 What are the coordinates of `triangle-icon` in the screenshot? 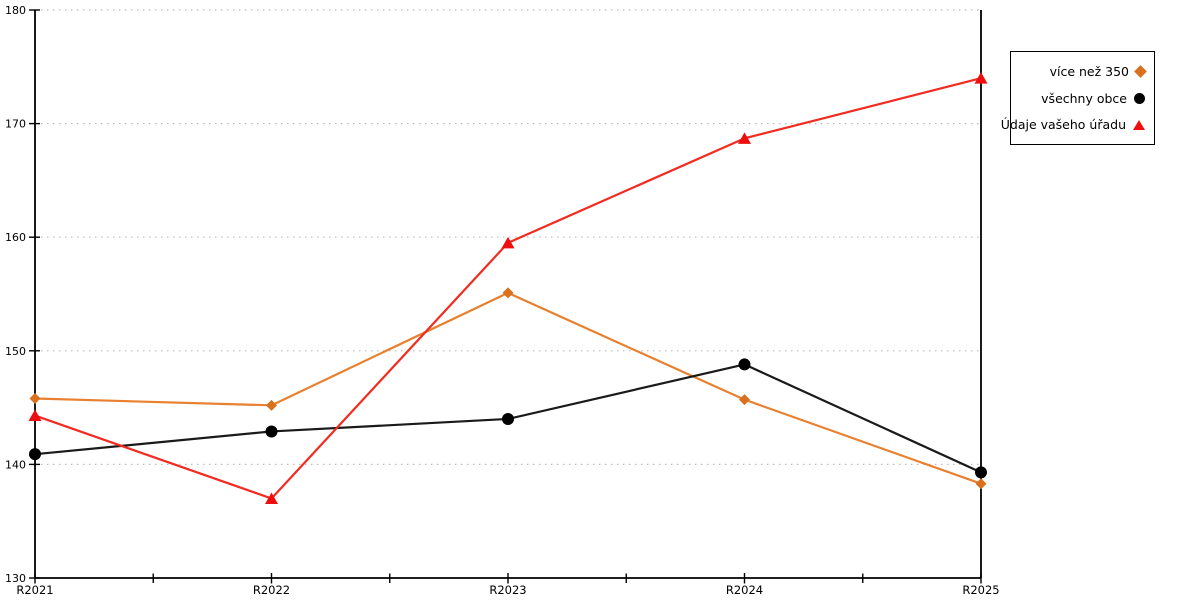 It's located at (1139, 124).